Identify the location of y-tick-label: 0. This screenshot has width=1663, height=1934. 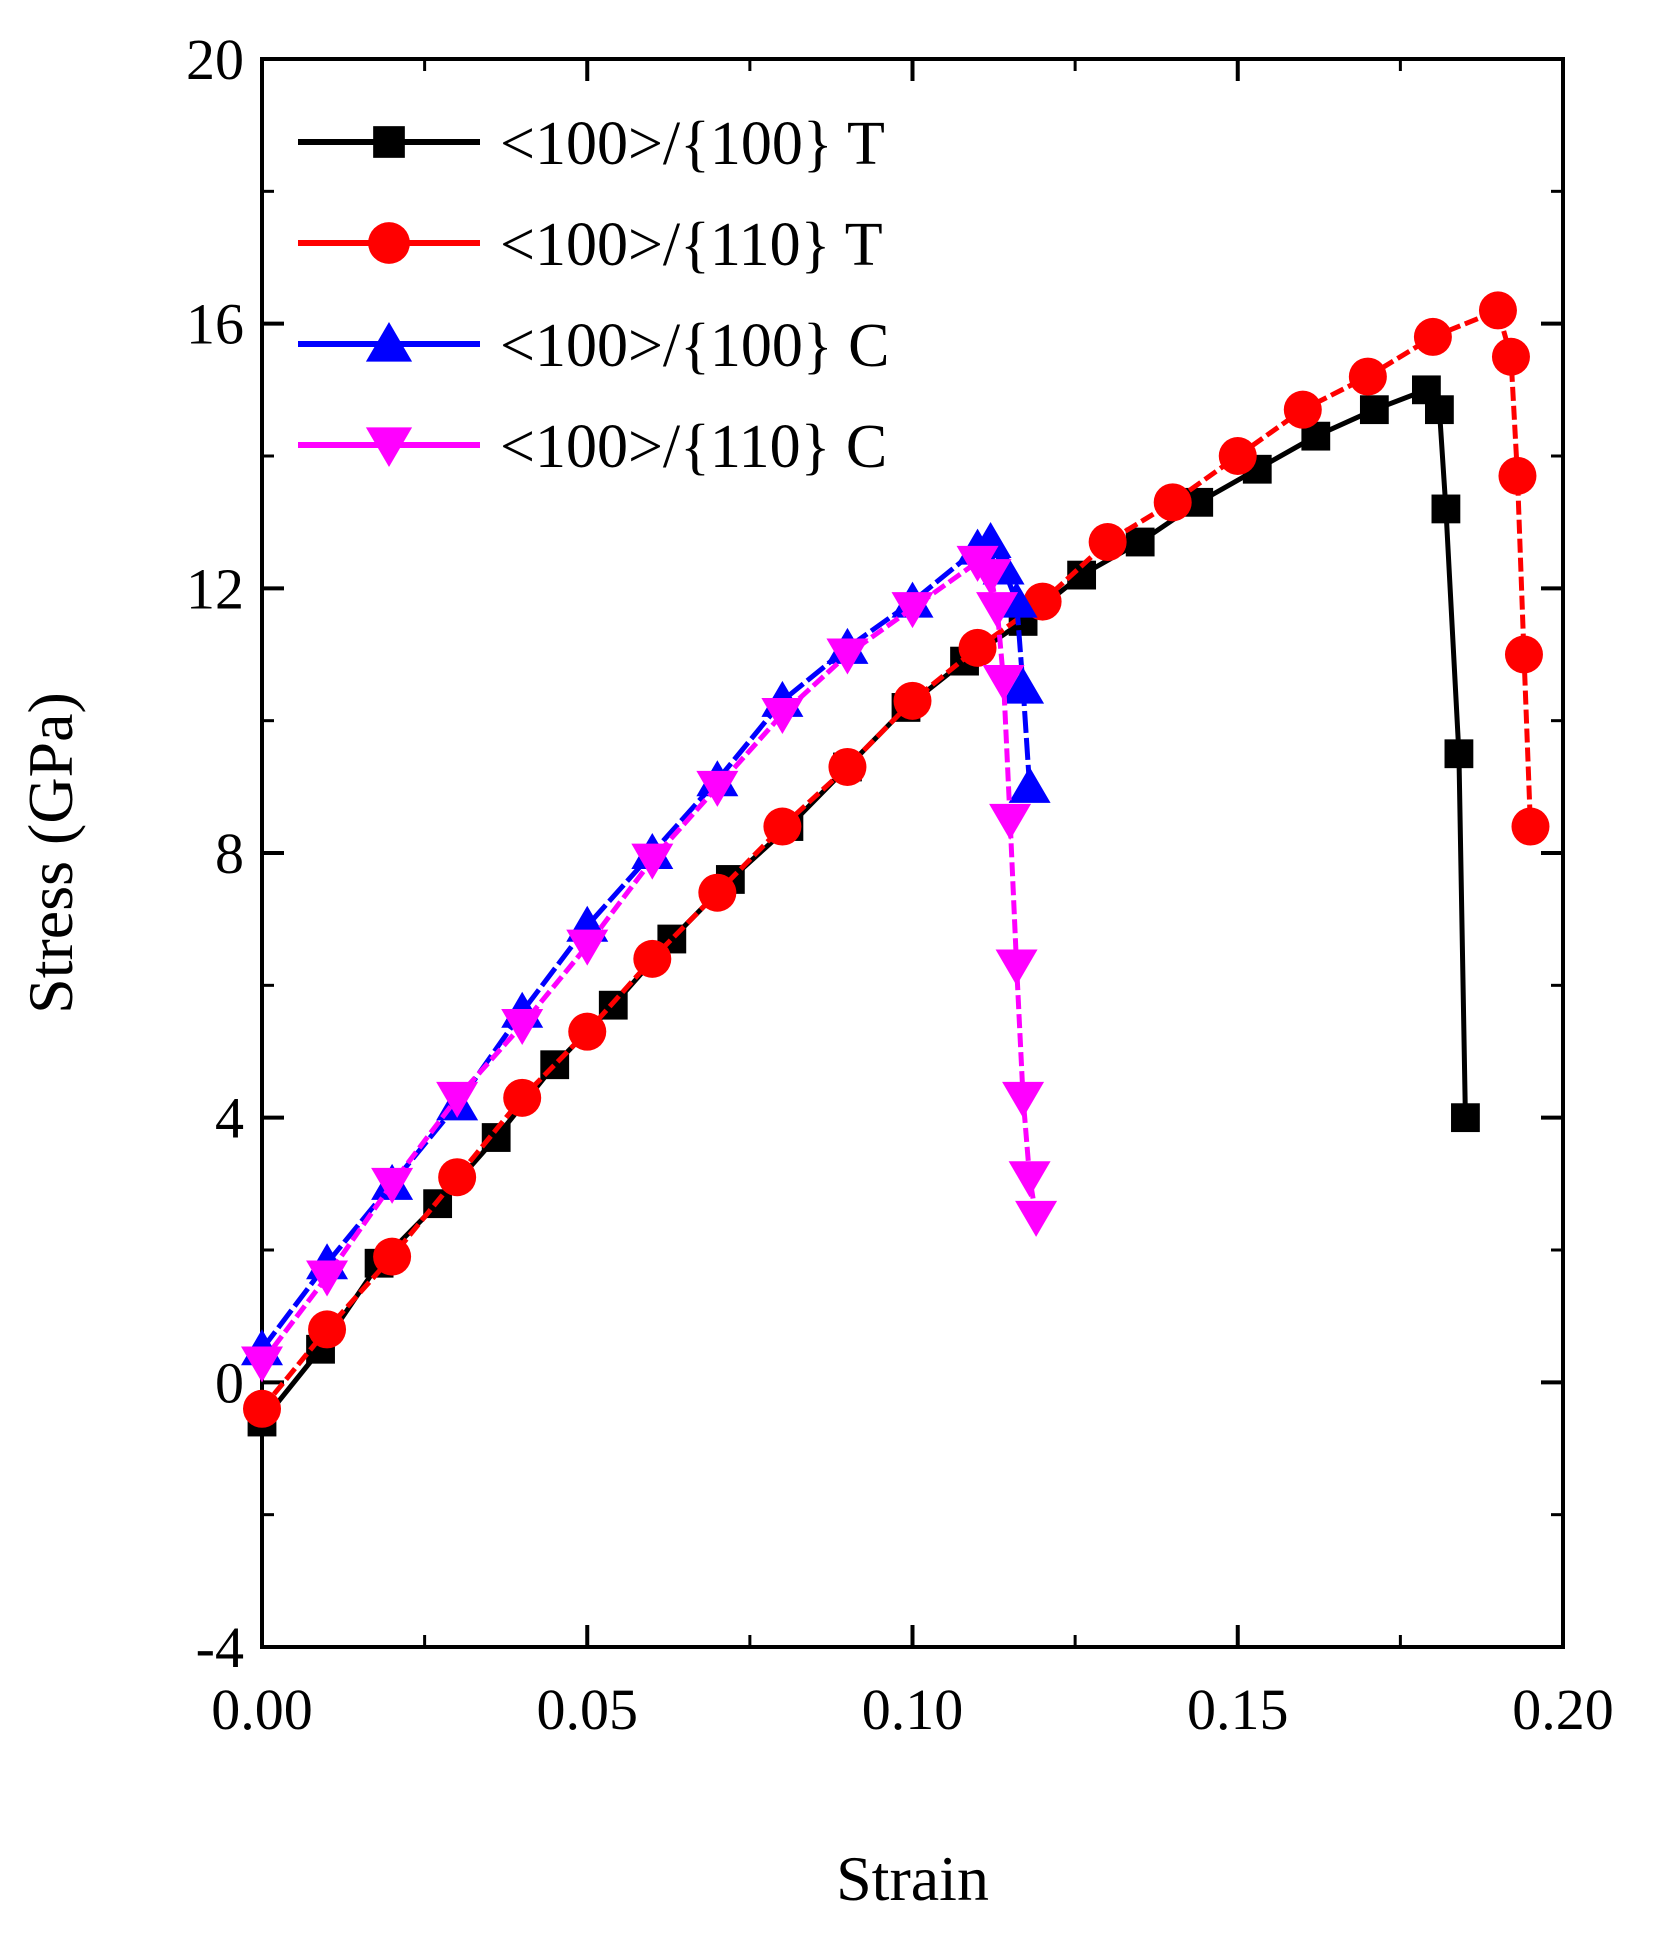
(229, 1382).